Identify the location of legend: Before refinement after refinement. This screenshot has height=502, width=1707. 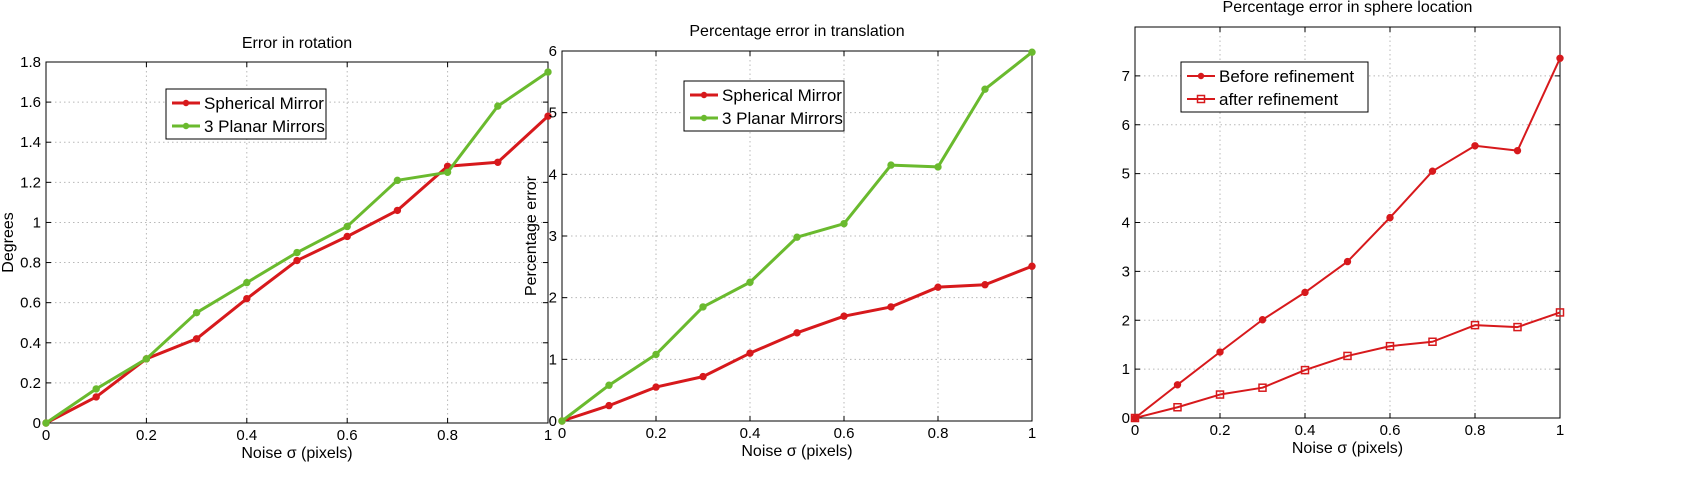
(1274, 87).